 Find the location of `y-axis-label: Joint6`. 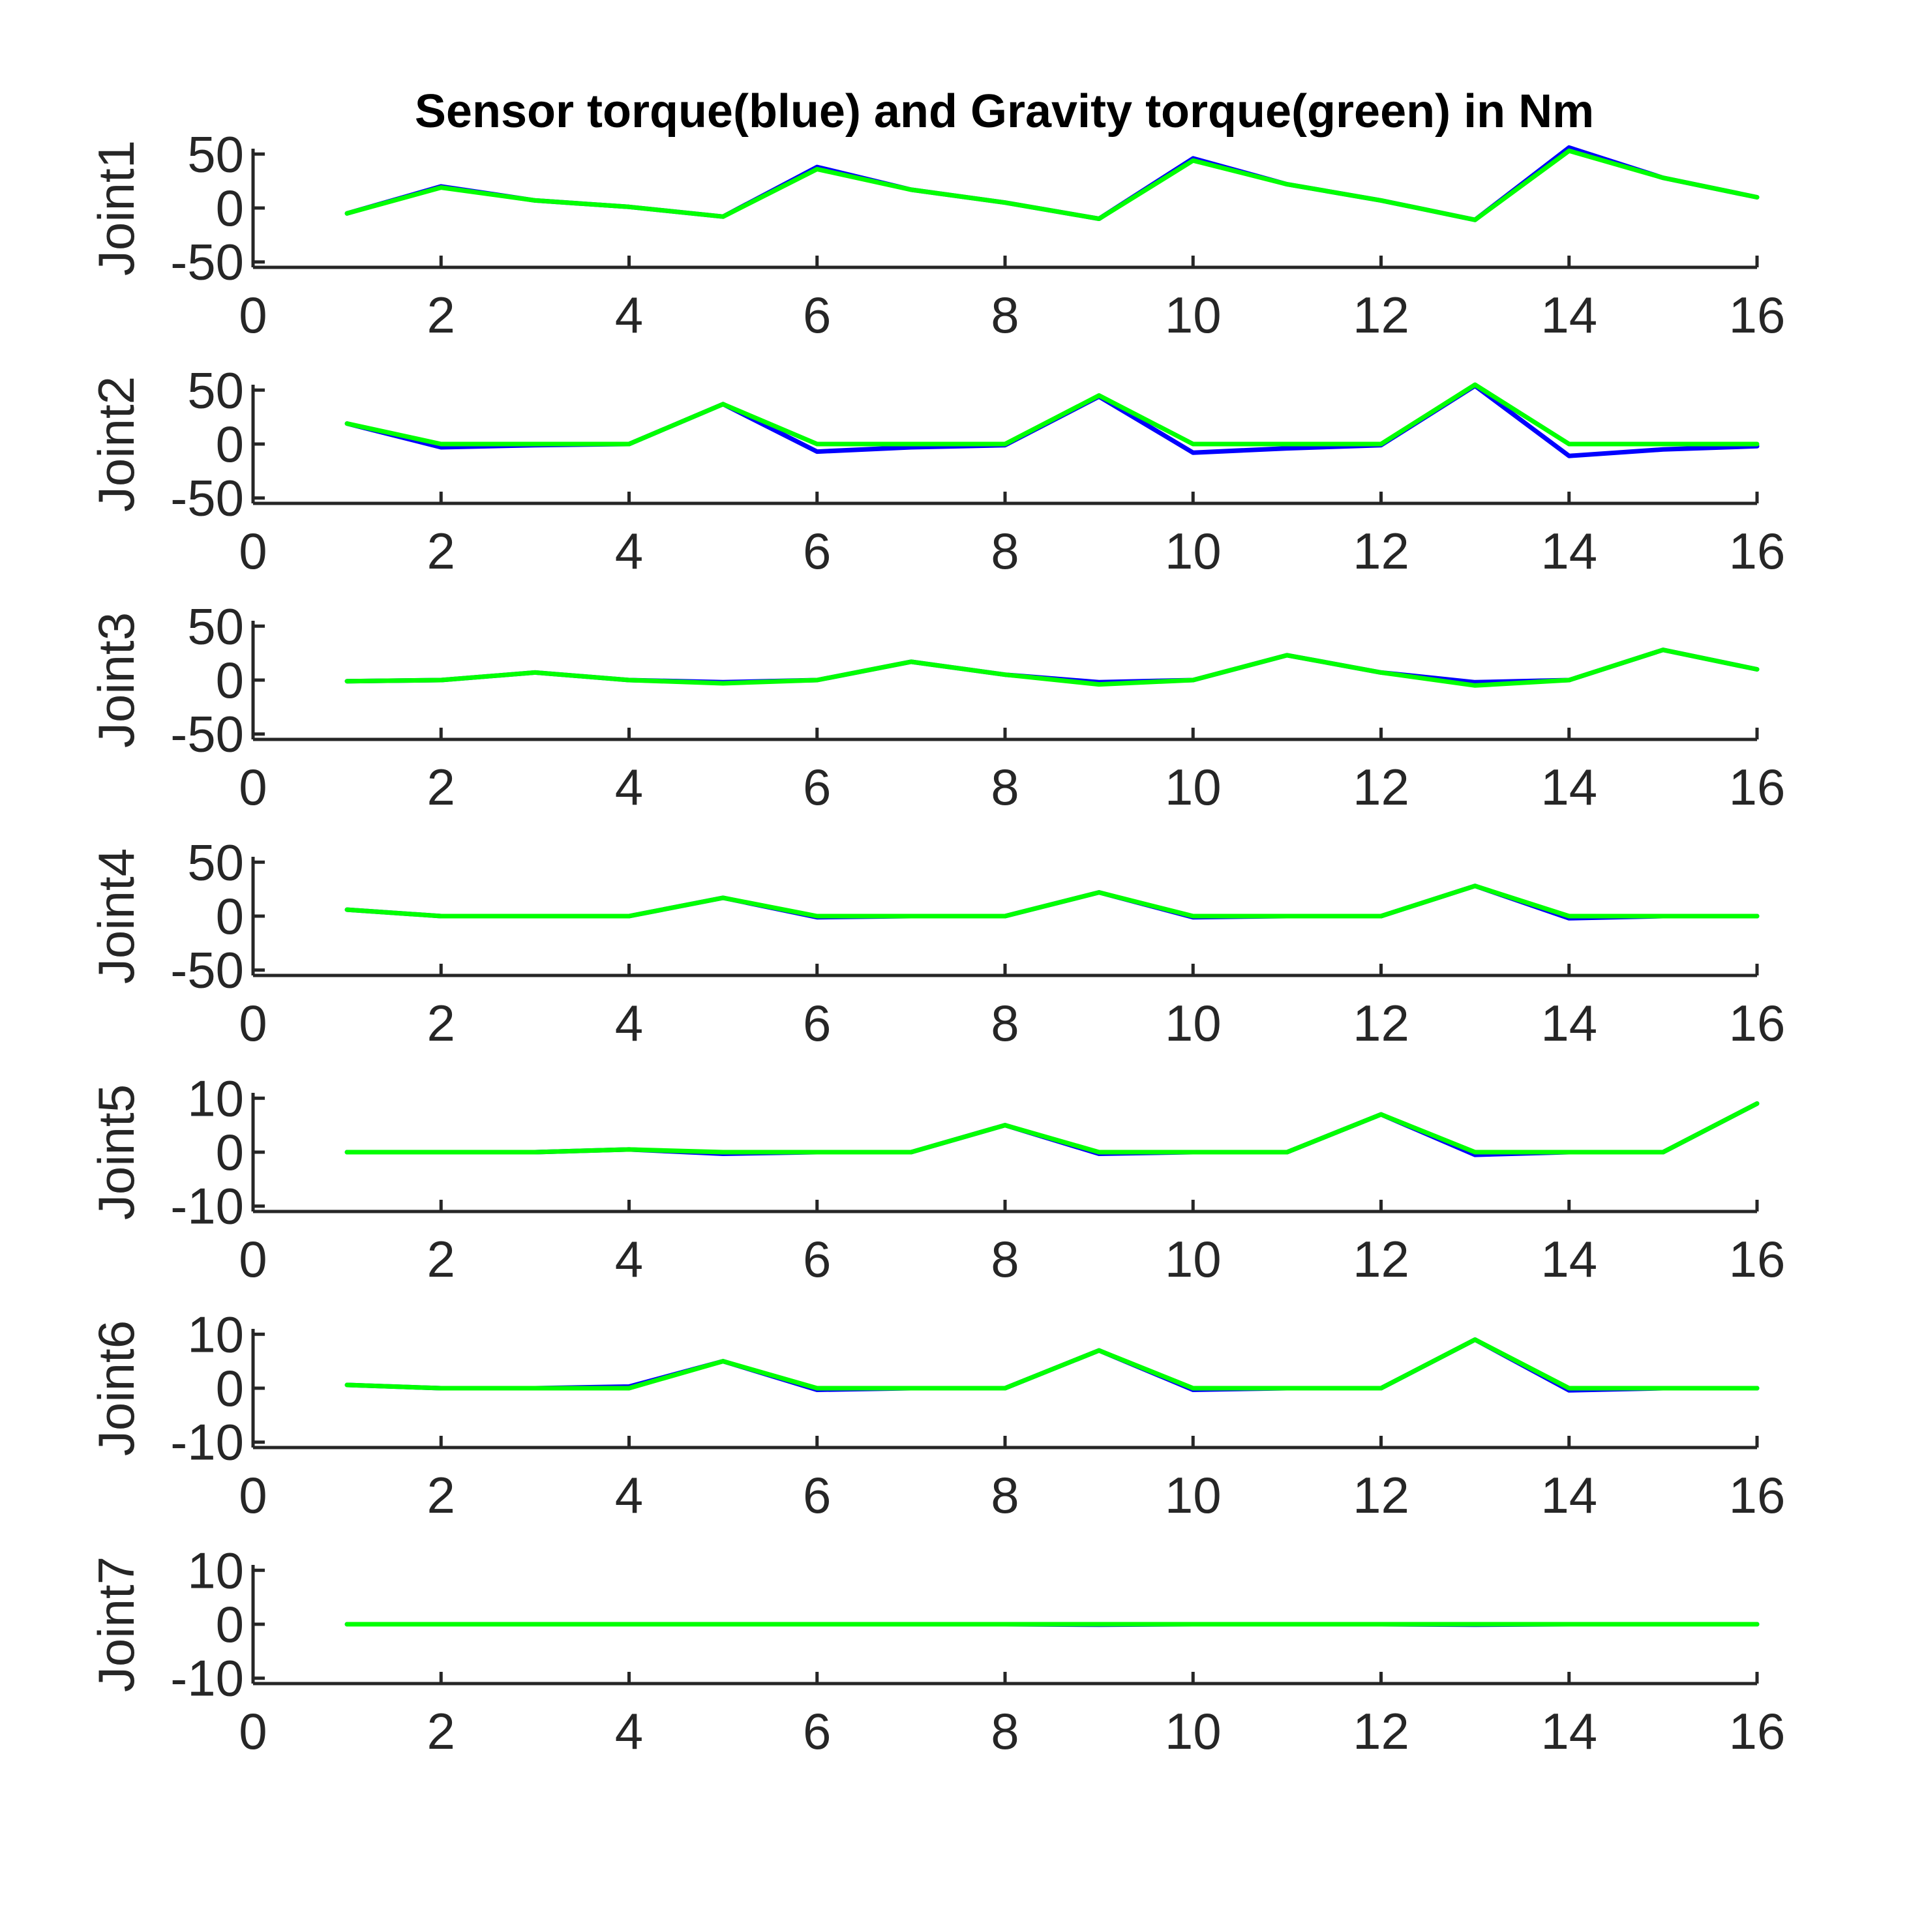

y-axis-label: Joint6 is located at coordinates (116, 1388).